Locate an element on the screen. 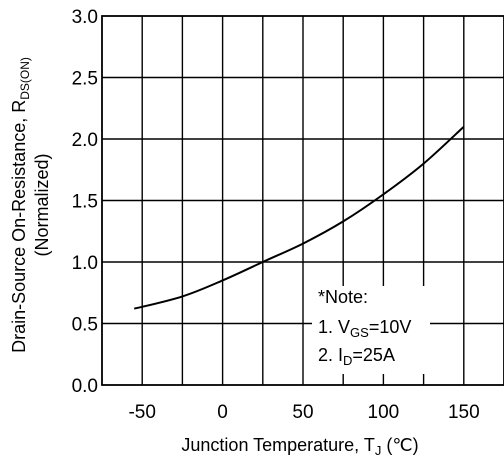  y-tick-labels: 0.0 0.5 1.0 1.5 2.0 2.5 3.0 is located at coordinates (85, 202).